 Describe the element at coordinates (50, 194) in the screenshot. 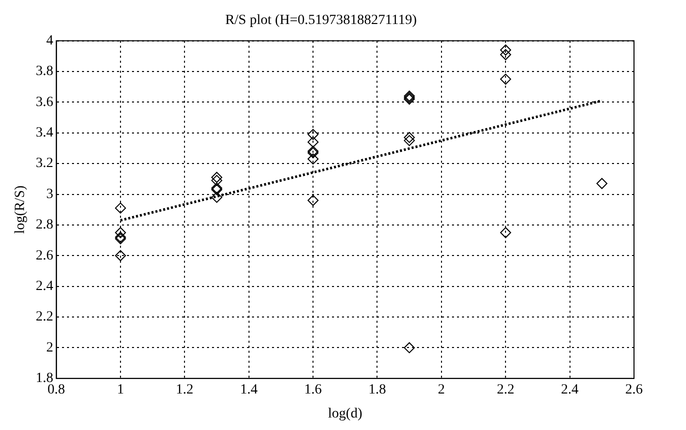

I see `y-tick-label: 3` at that location.